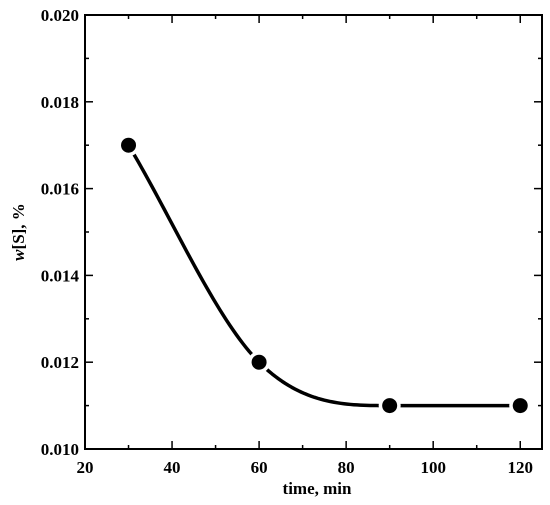  I want to click on x-tick-label: 60, so click(259, 467).